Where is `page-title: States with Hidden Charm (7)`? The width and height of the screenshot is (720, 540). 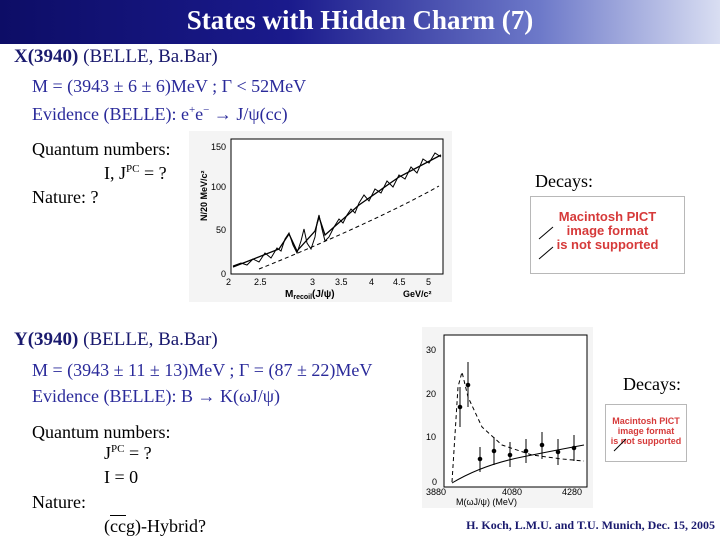
page-title: States with Hidden Charm (7) is located at coordinates (360, 20).